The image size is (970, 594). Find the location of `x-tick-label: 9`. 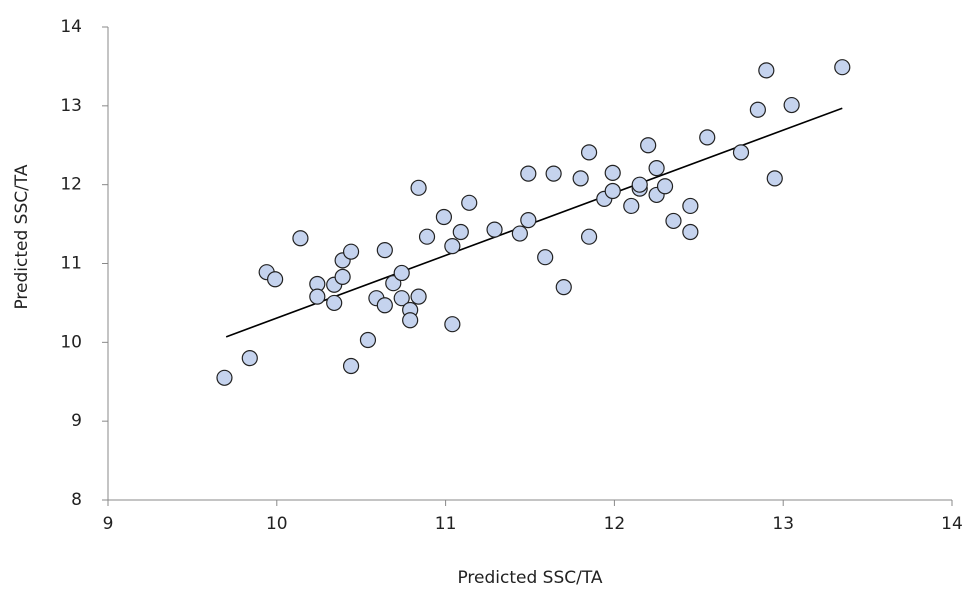

x-tick-label: 9 is located at coordinates (108, 524).